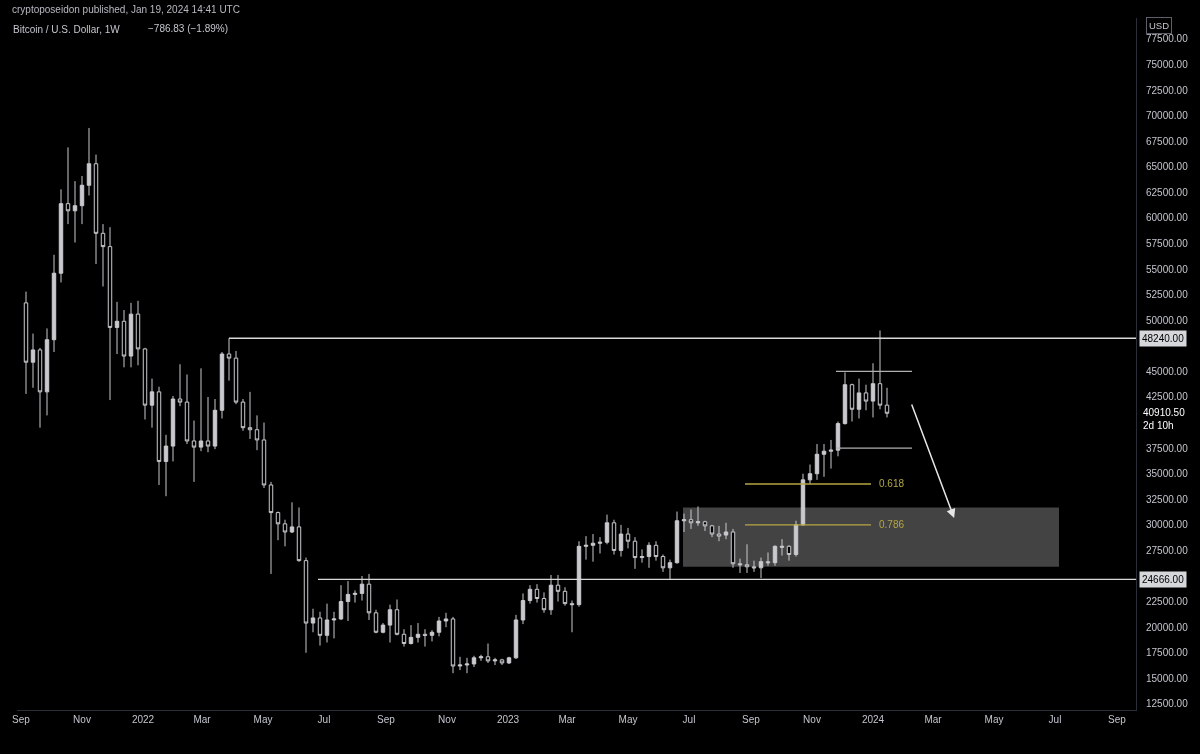 Image resolution: width=1200 pixels, height=754 pixels. Describe the element at coordinates (1167, 704) in the screenshot. I see `y-tick-label: 12500.00` at that location.